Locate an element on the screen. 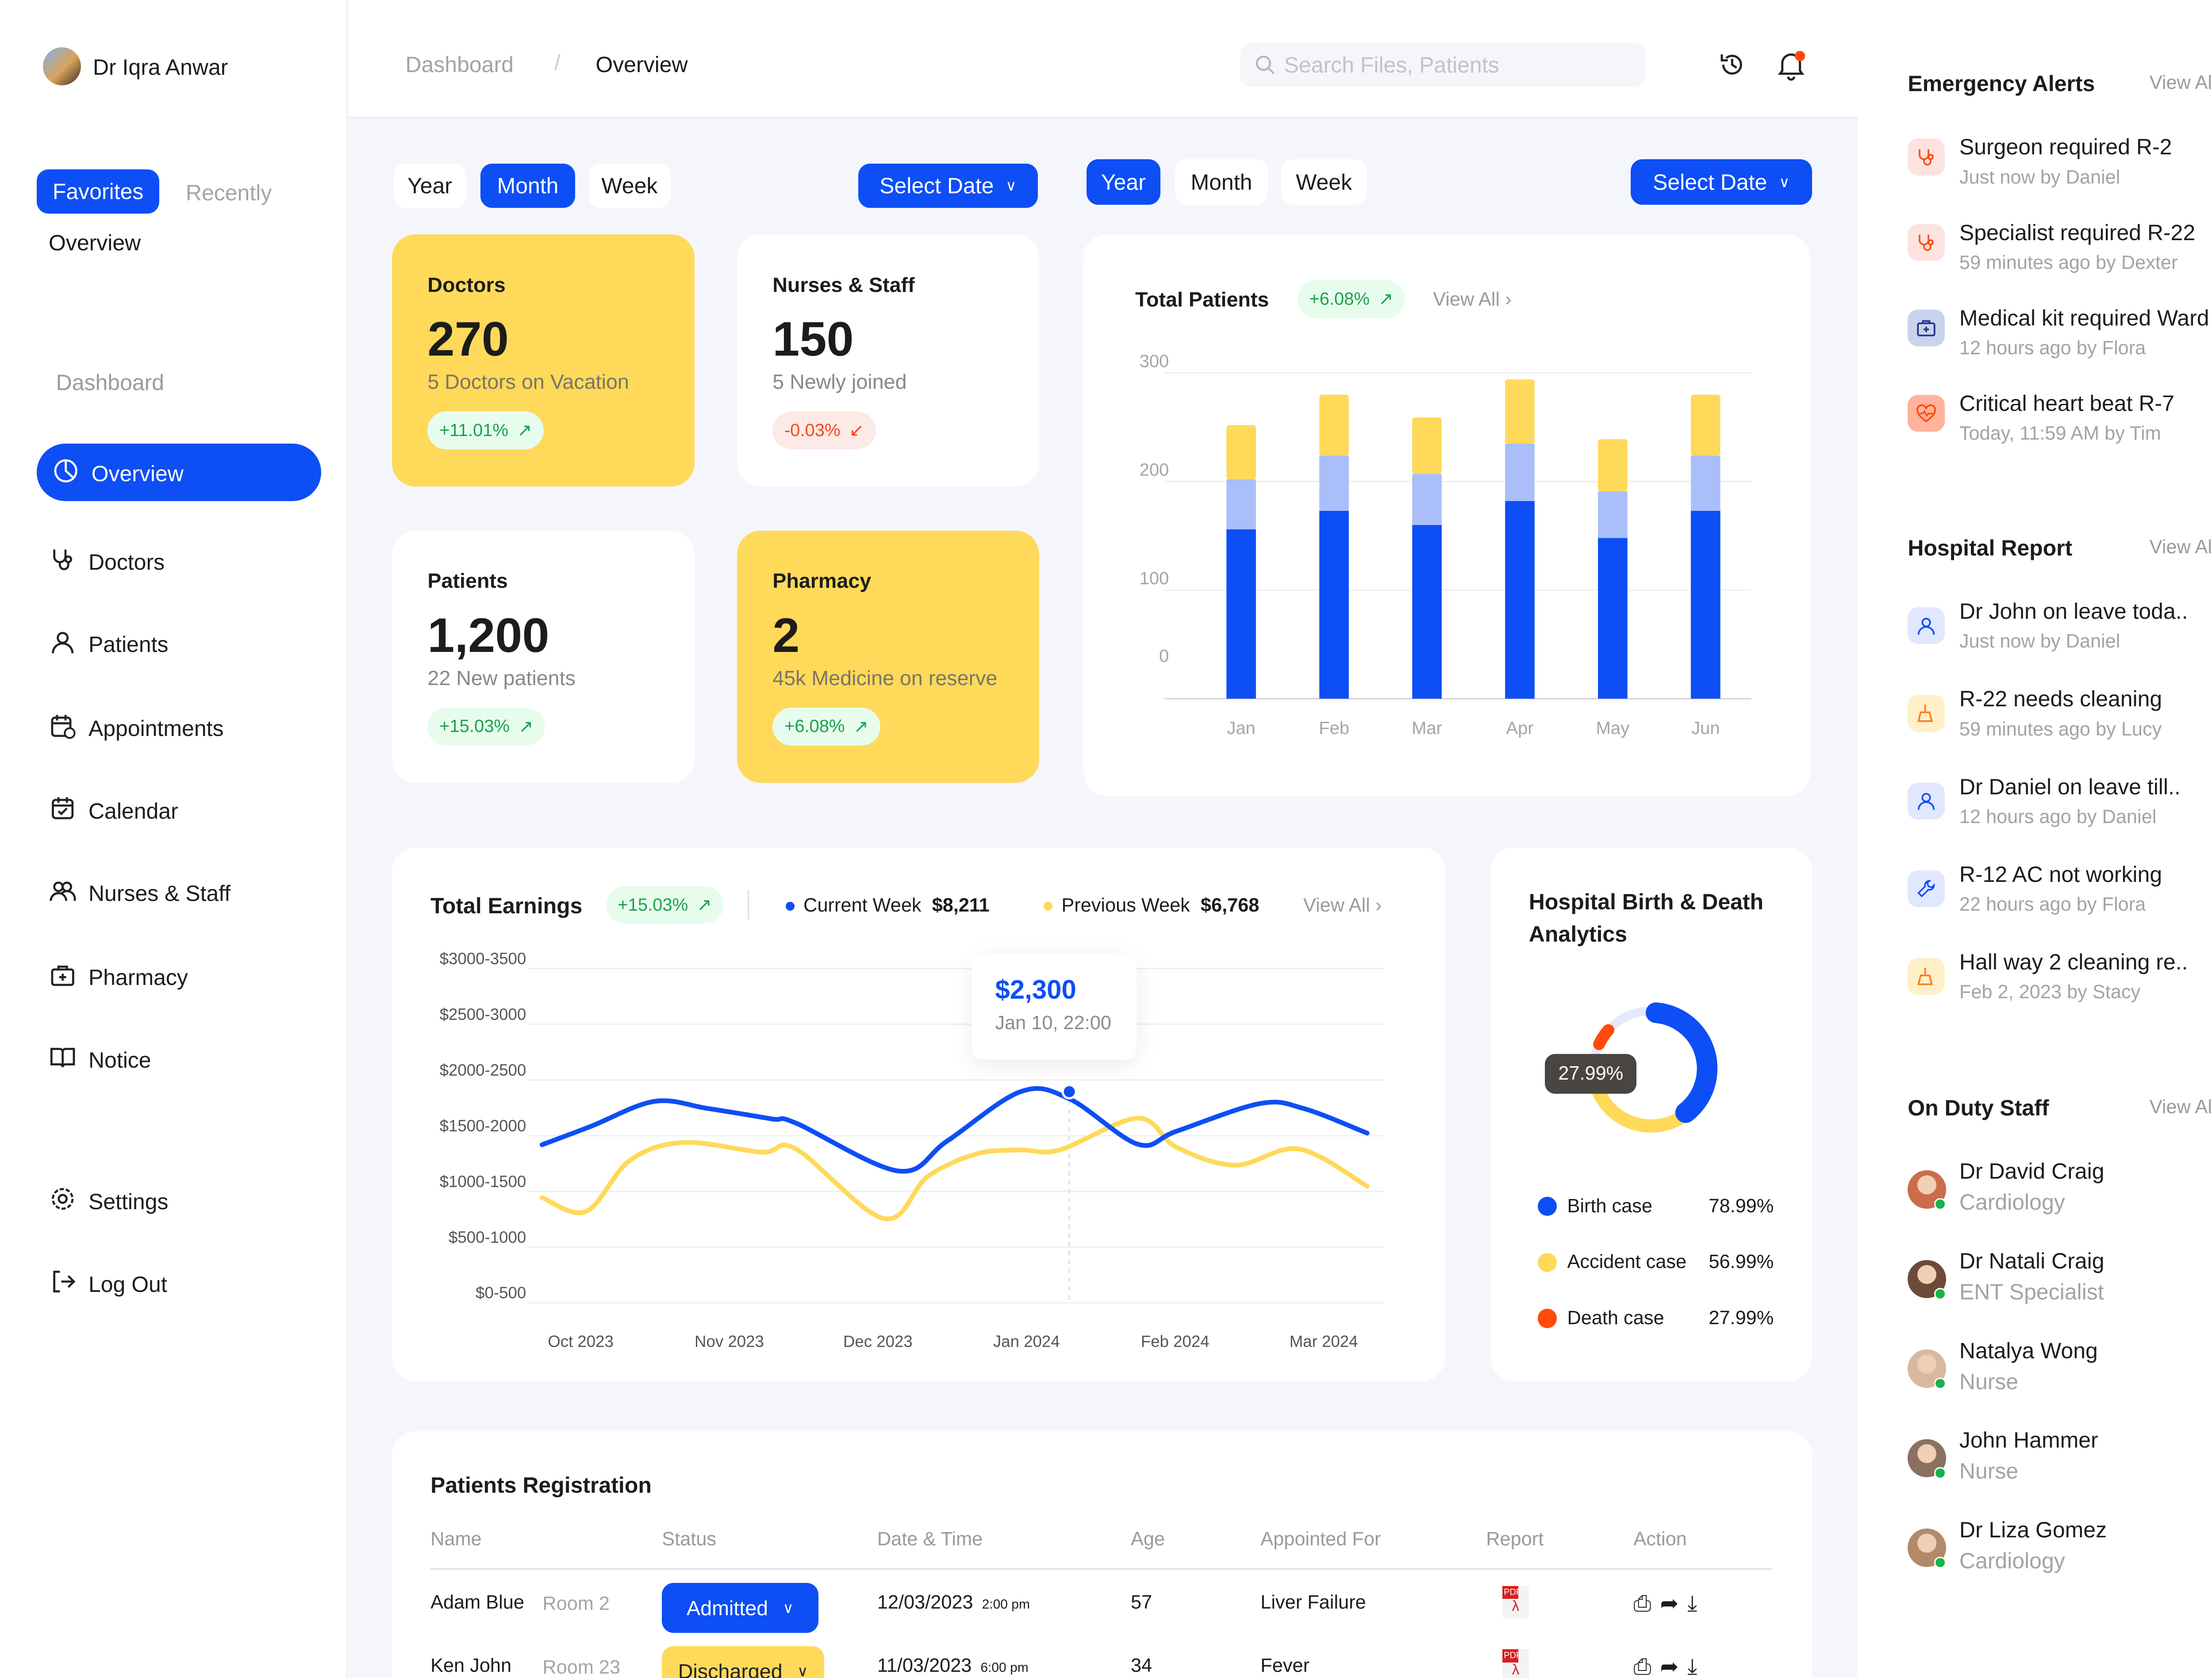 This screenshot has height=1678, width=2212. column-header-report: Report is located at coordinates (1515, 1539).